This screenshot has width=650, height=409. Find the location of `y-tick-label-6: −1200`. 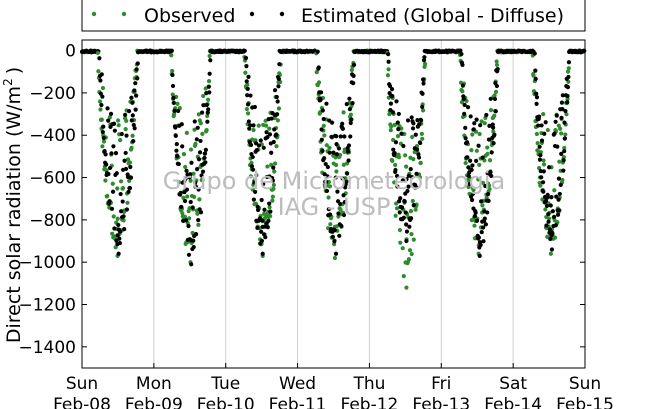

y-tick-label-6: −1200 is located at coordinates (47, 306).